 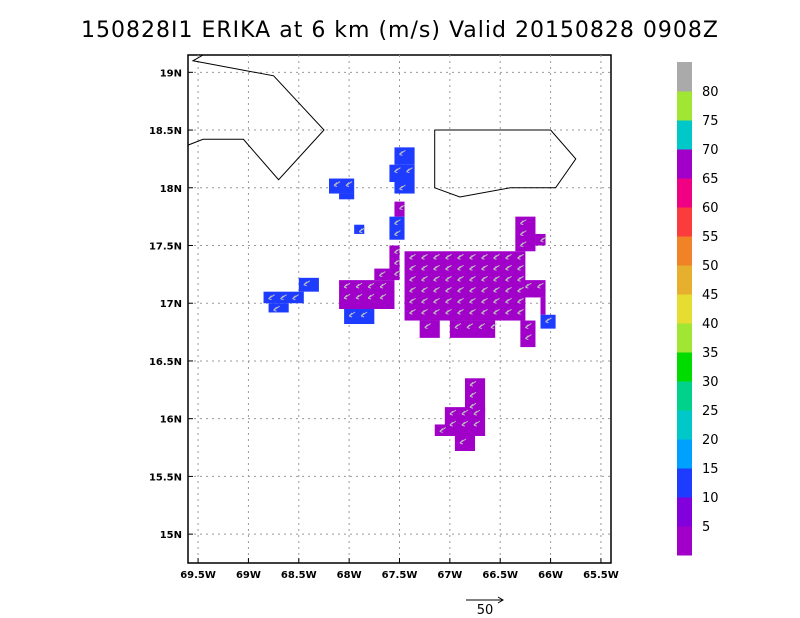 What do you see at coordinates (165, 131) in the screenshot?
I see `lat-tick-label-7: 18.5N` at bounding box center [165, 131].